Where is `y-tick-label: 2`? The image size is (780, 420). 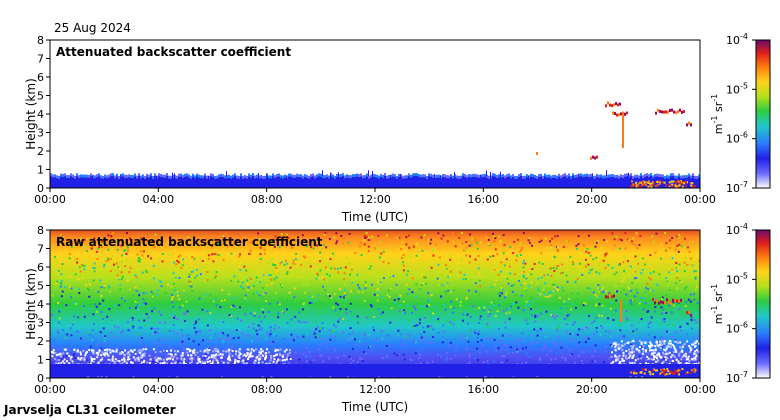 y-tick-label: 2 is located at coordinates (40, 151).